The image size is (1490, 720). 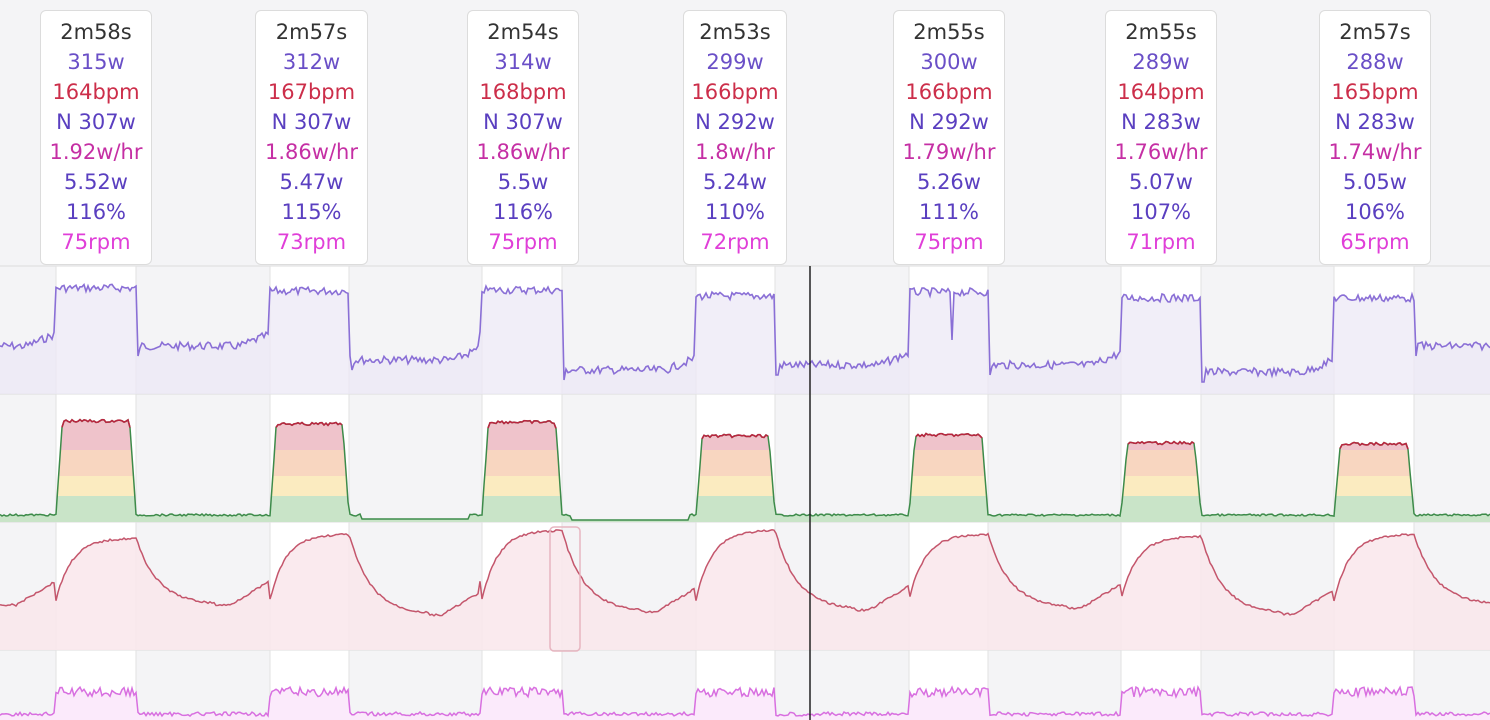 I want to click on power-series-line, so click(x=745, y=333).